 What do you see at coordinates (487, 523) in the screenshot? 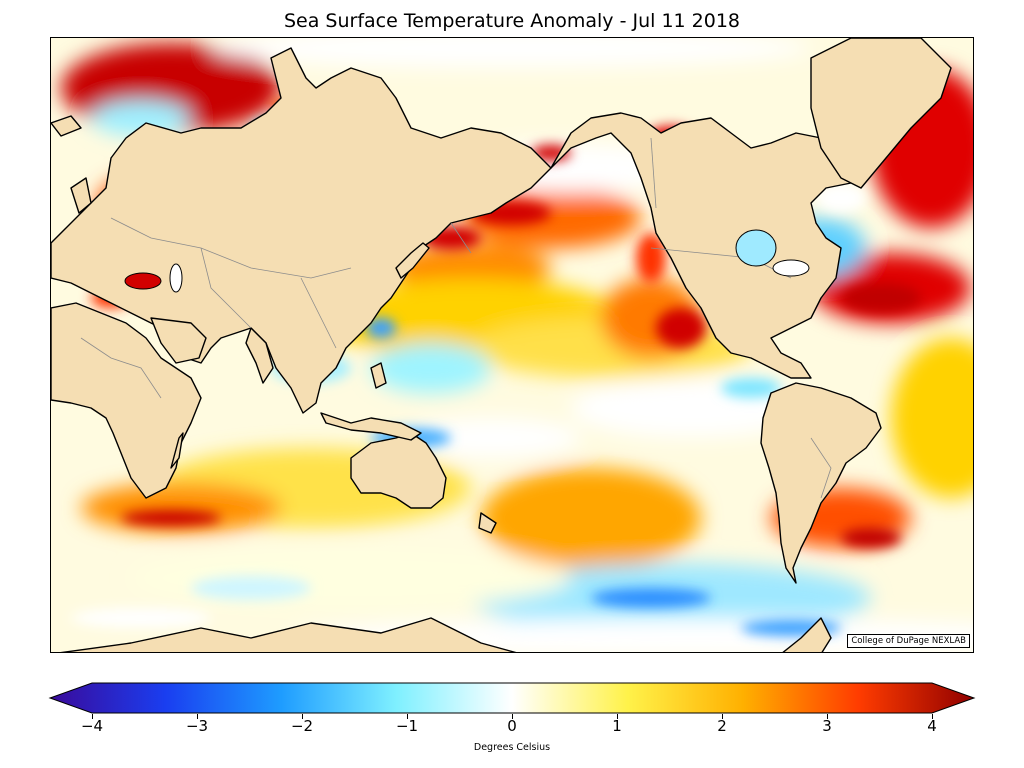
I see `new-zealand` at bounding box center [487, 523].